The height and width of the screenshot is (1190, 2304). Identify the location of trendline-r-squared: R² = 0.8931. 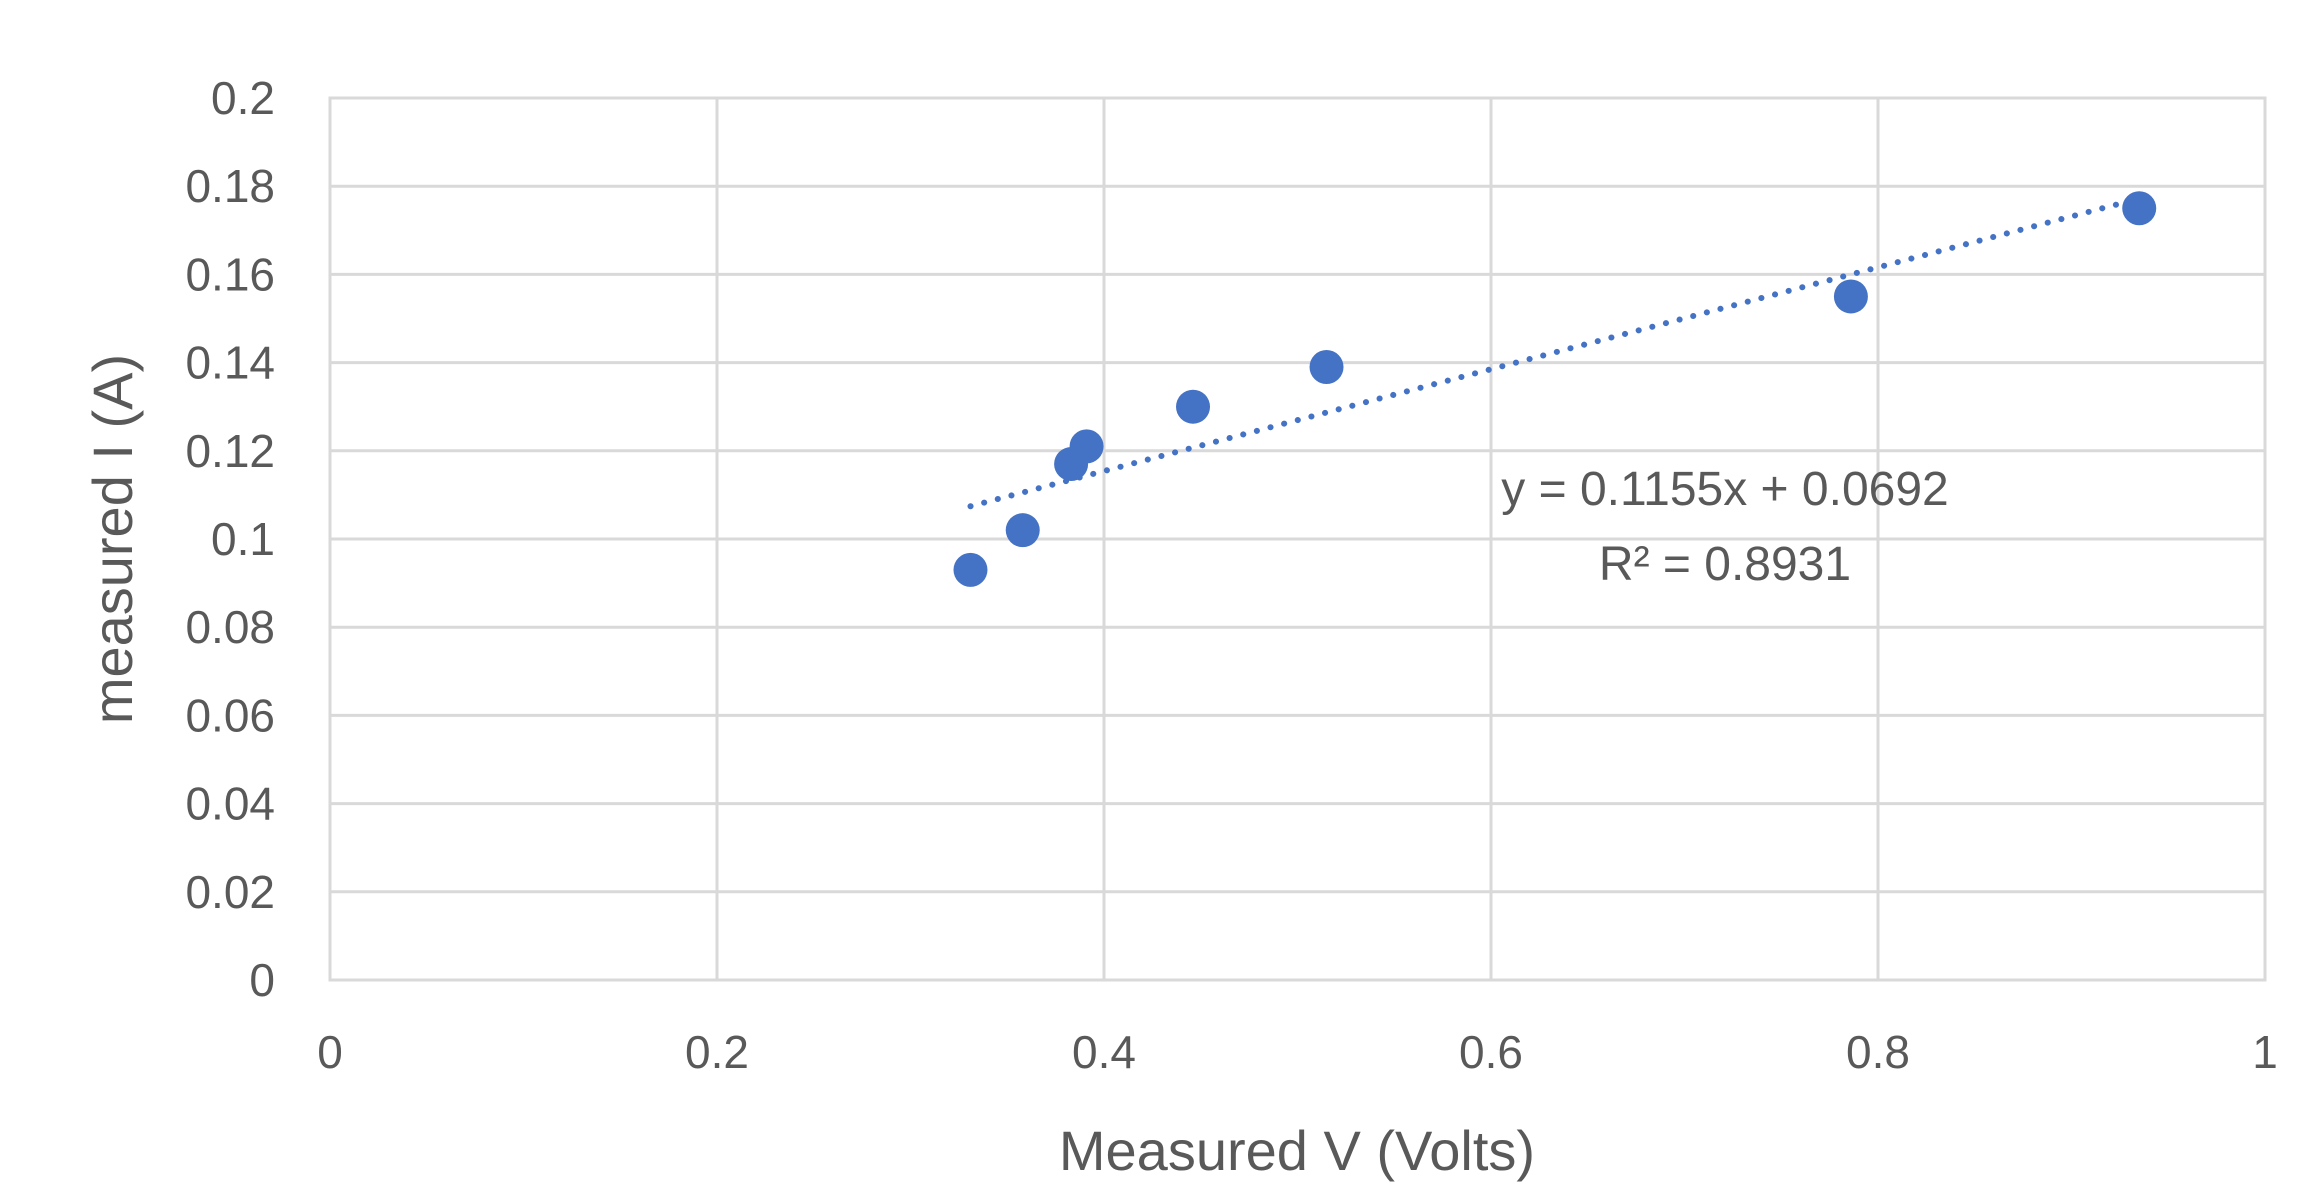
(1725, 564).